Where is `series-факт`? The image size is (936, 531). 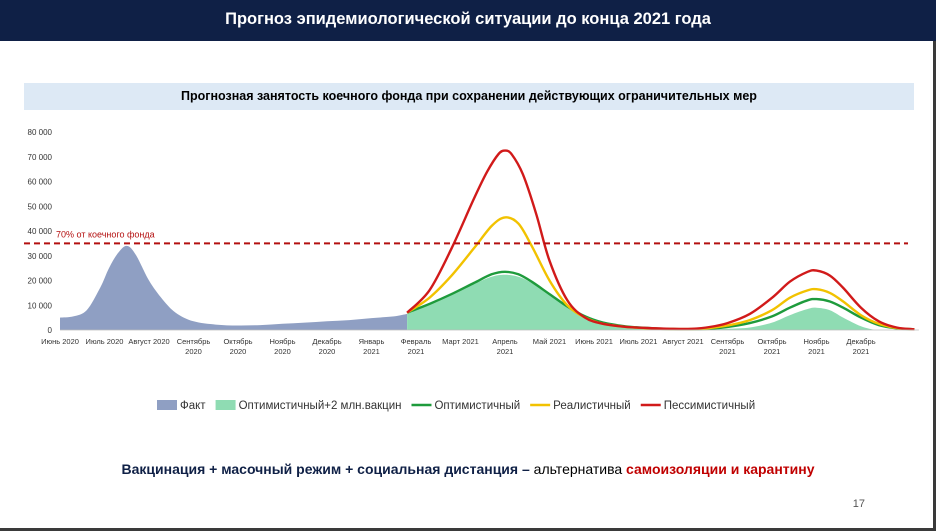 series-факт is located at coordinates (234, 287).